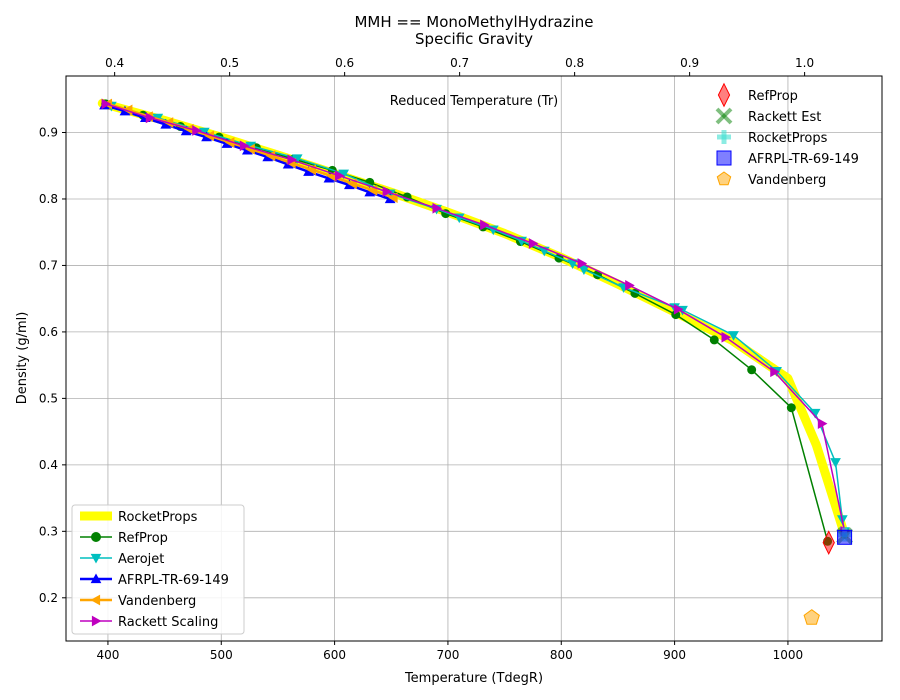  I want to click on y-tick-label-3: 0.5, so click(48, 398).